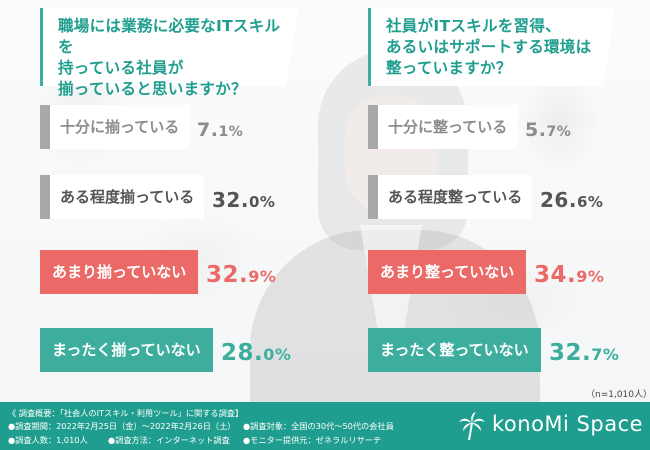 This screenshot has width=650, height=450. Describe the element at coordinates (558, 200) in the screenshot. I see `percentage-integer: 26.` at that location.